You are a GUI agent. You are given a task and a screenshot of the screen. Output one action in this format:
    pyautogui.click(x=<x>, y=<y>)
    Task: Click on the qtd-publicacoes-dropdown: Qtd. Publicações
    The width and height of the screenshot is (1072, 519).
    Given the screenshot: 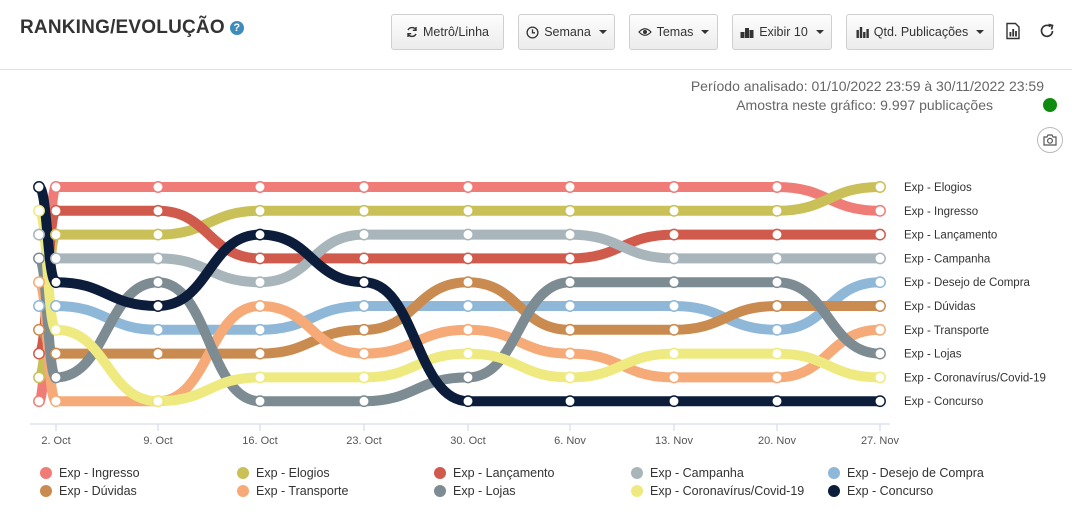 What is the action you would take?
    pyautogui.click(x=920, y=32)
    